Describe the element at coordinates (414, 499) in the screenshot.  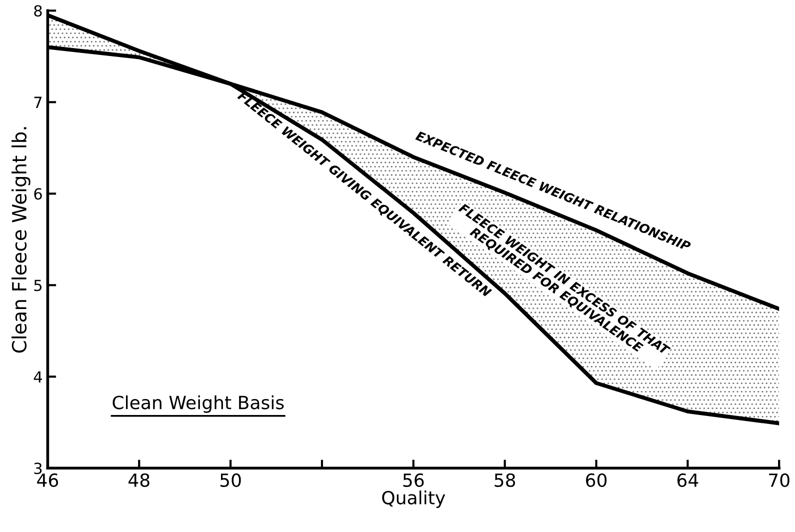
I see `x-axis-title: Quality` at that location.